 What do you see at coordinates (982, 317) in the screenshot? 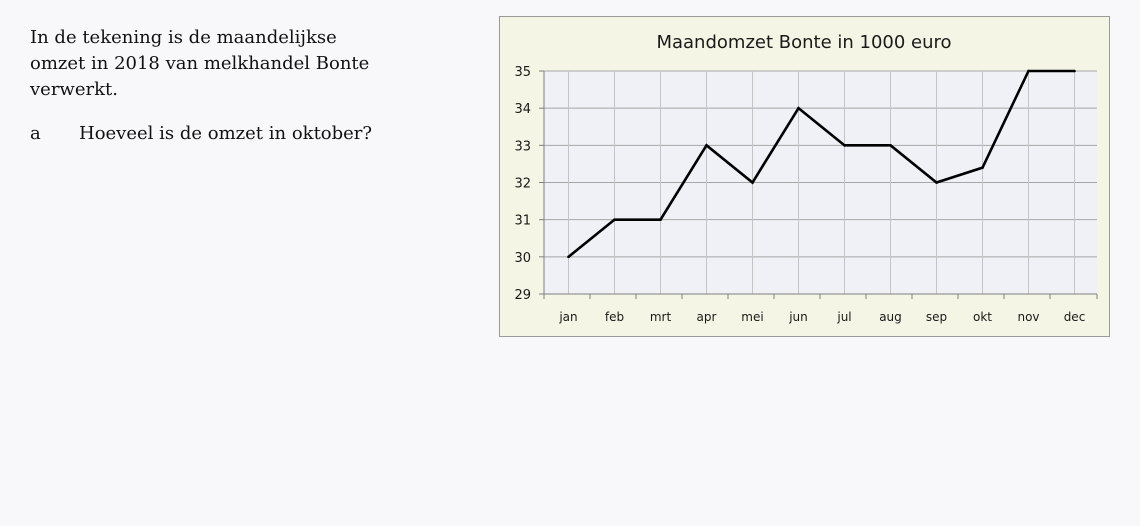
I see `x-tick-label-okt: okt` at bounding box center [982, 317].